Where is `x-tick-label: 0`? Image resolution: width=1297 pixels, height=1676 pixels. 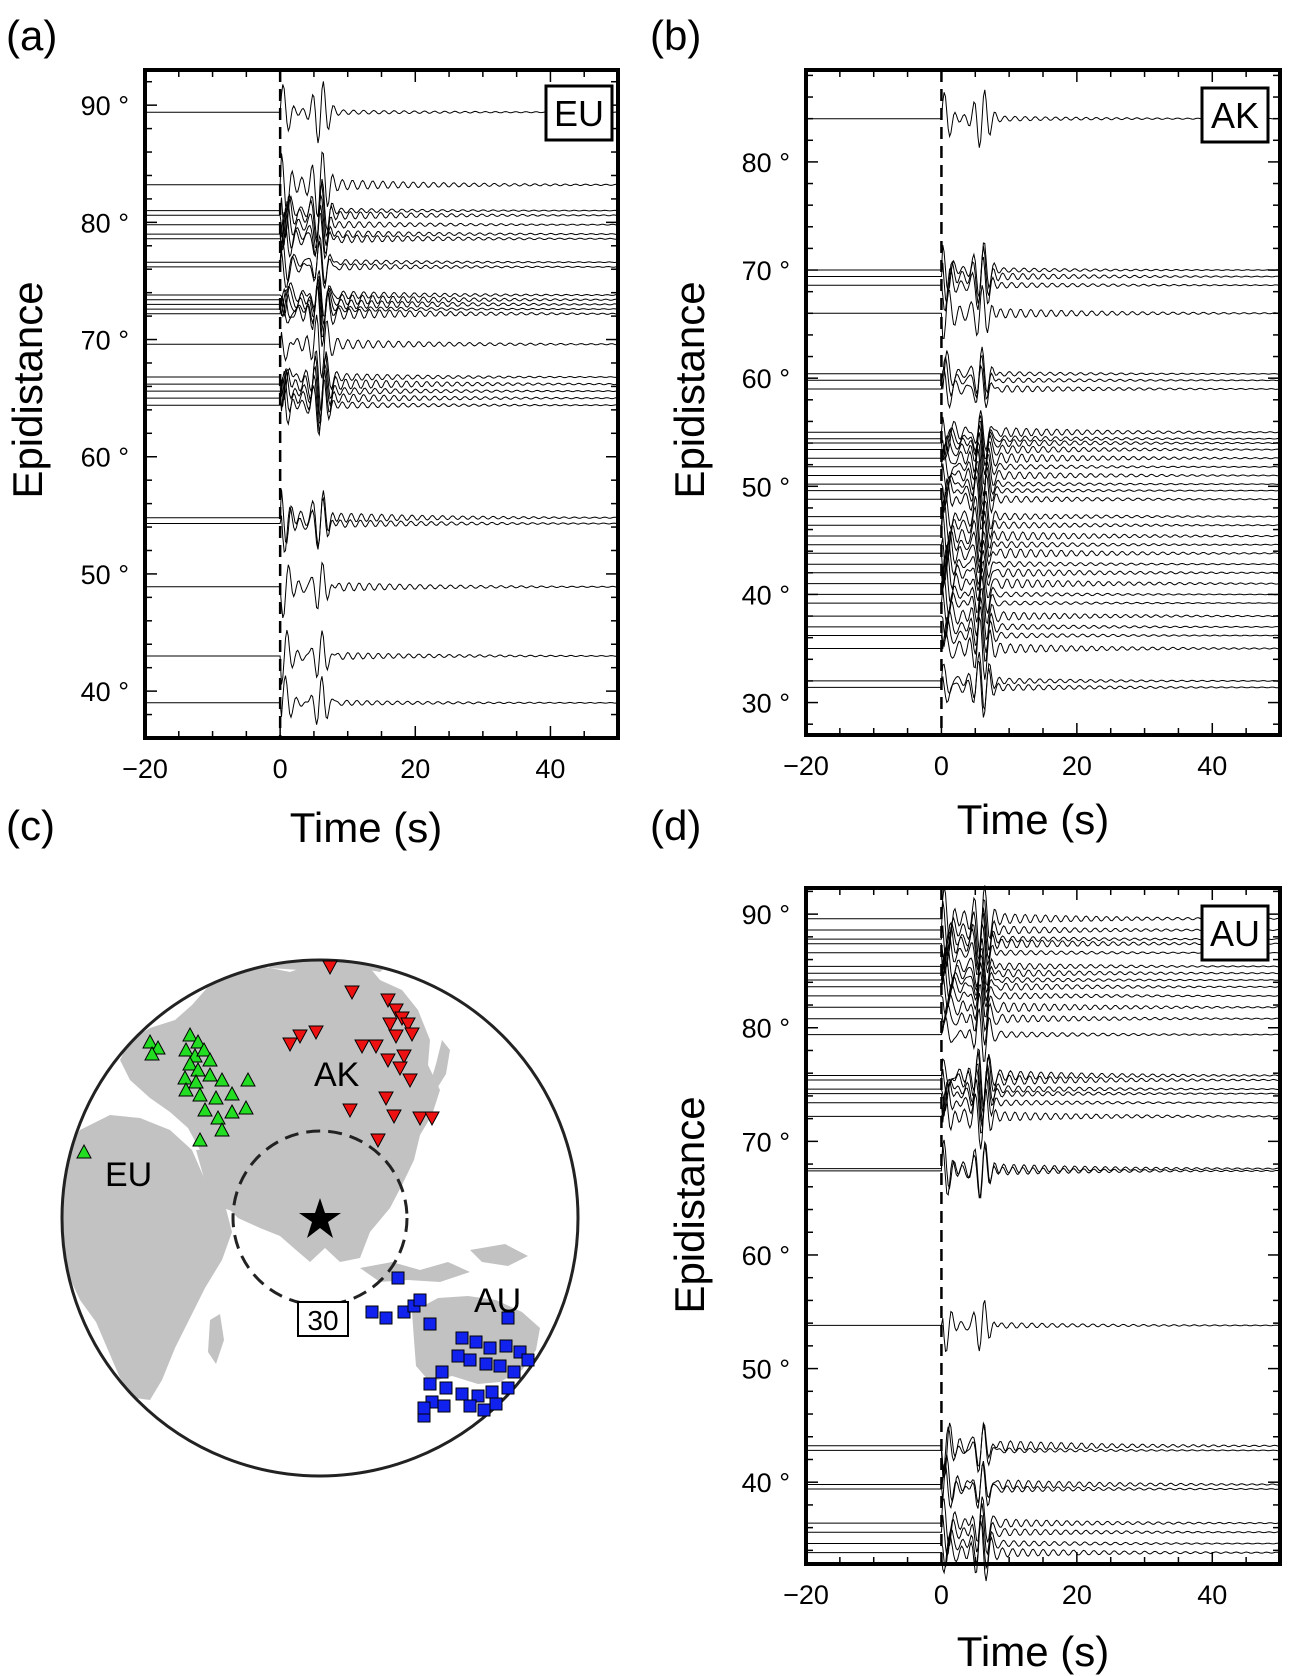 x-tick-label: 0 is located at coordinates (280, 769).